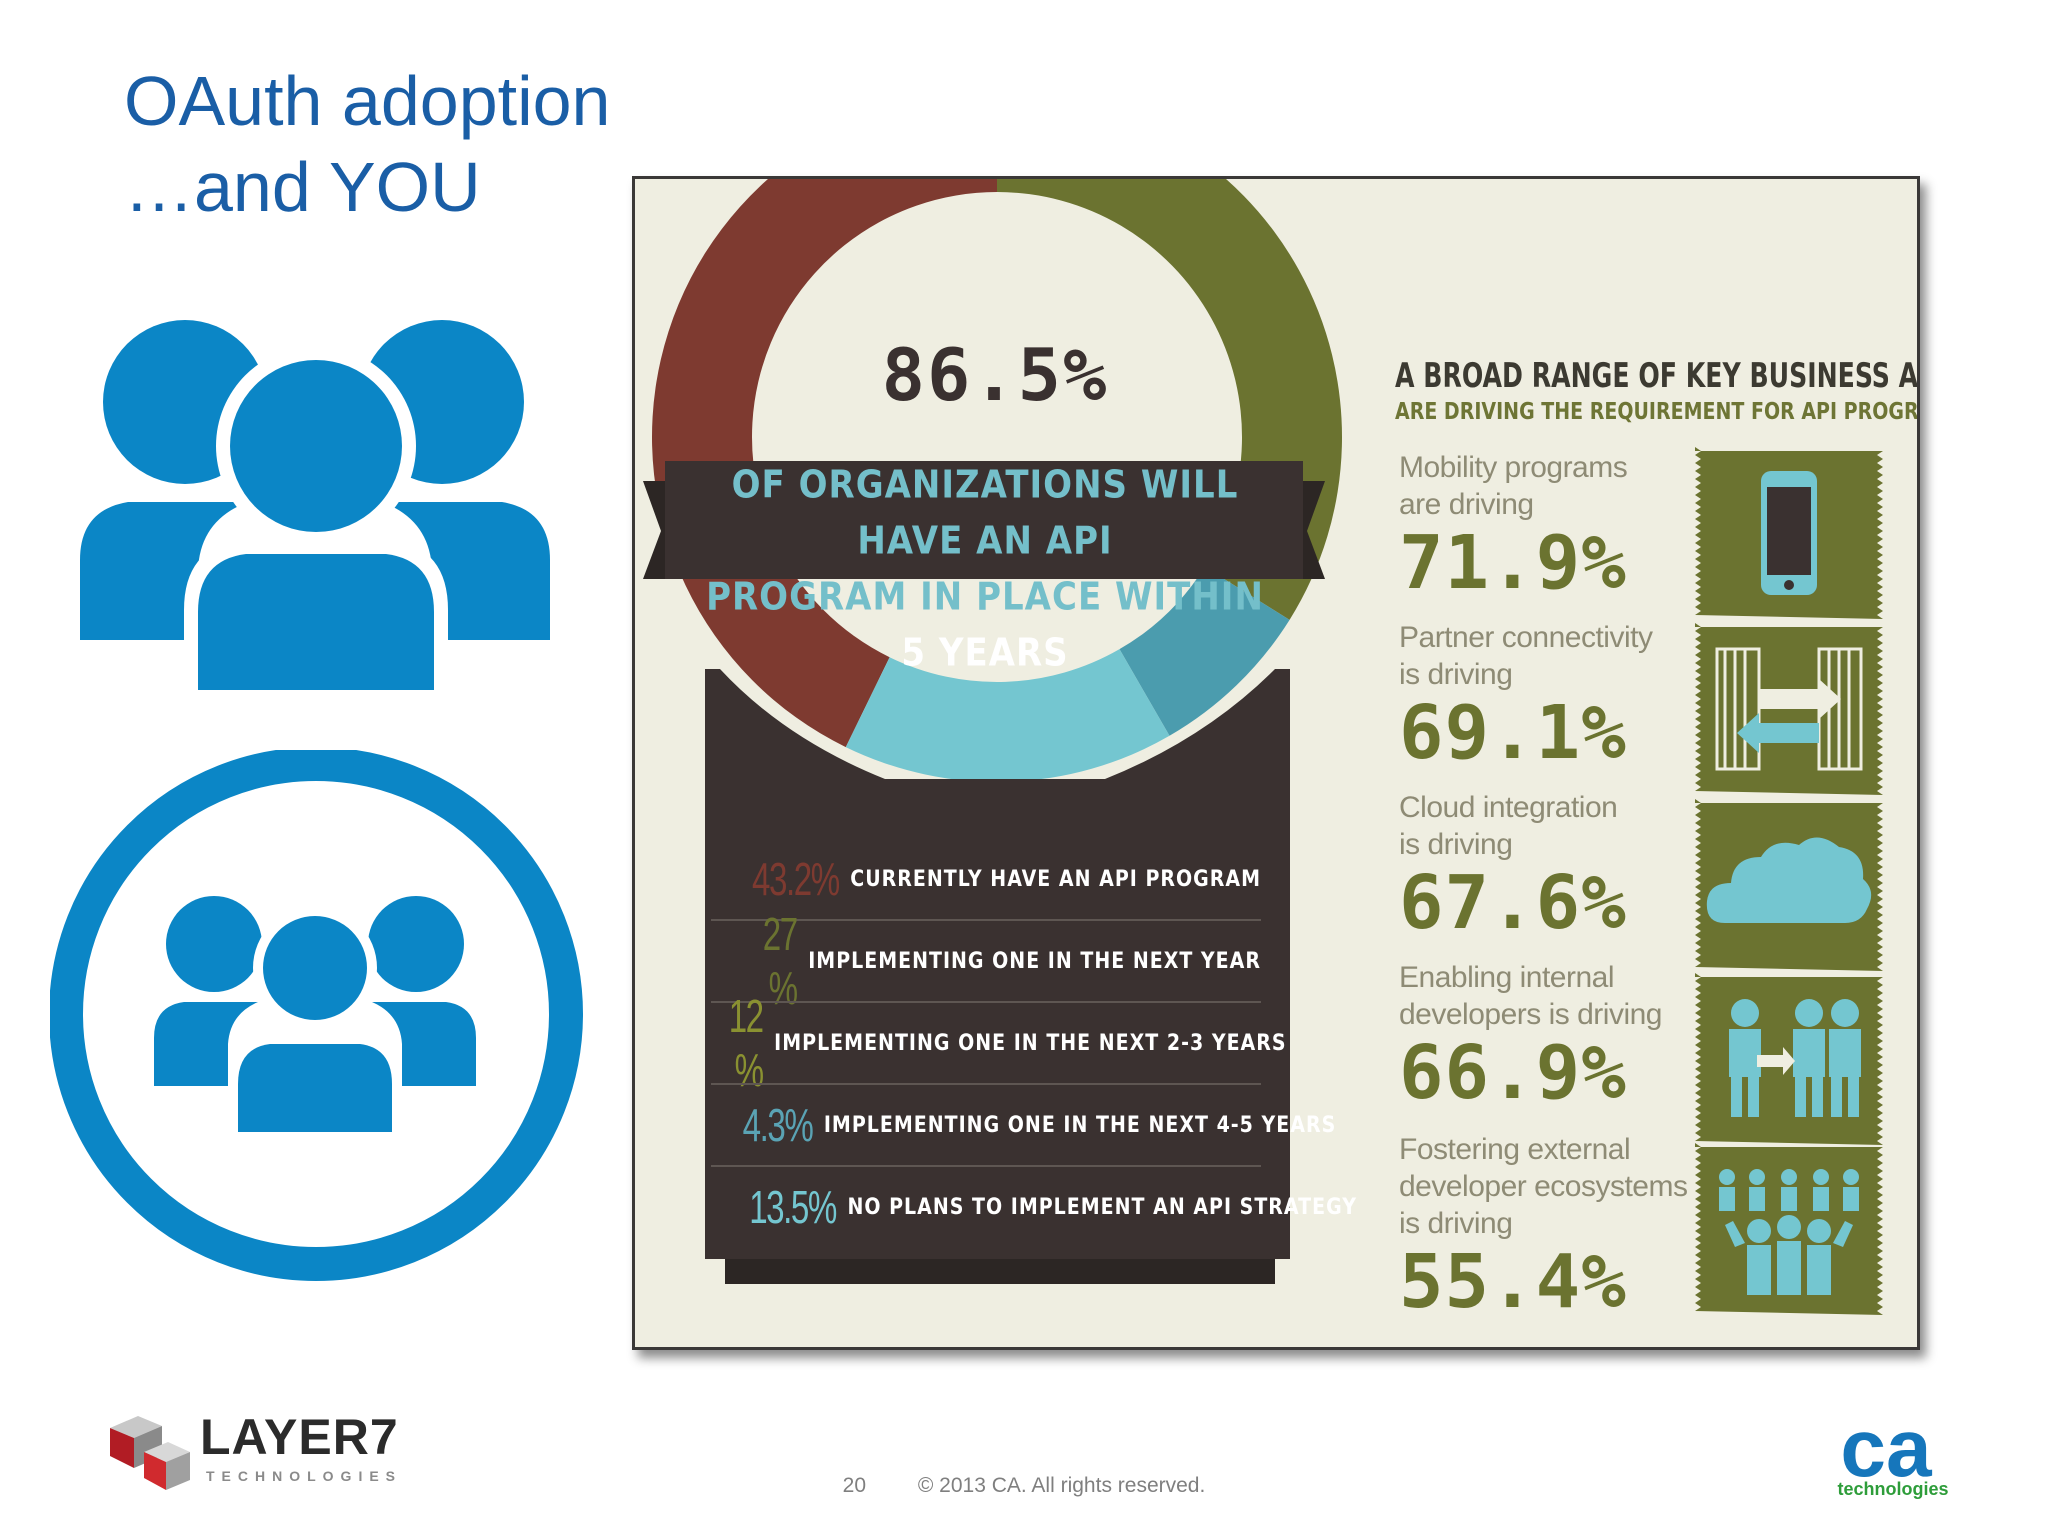 This screenshot has width=2048, height=1536. Describe the element at coordinates (1007, 716) in the screenshot. I see `donut-segment-no-plans` at that location.